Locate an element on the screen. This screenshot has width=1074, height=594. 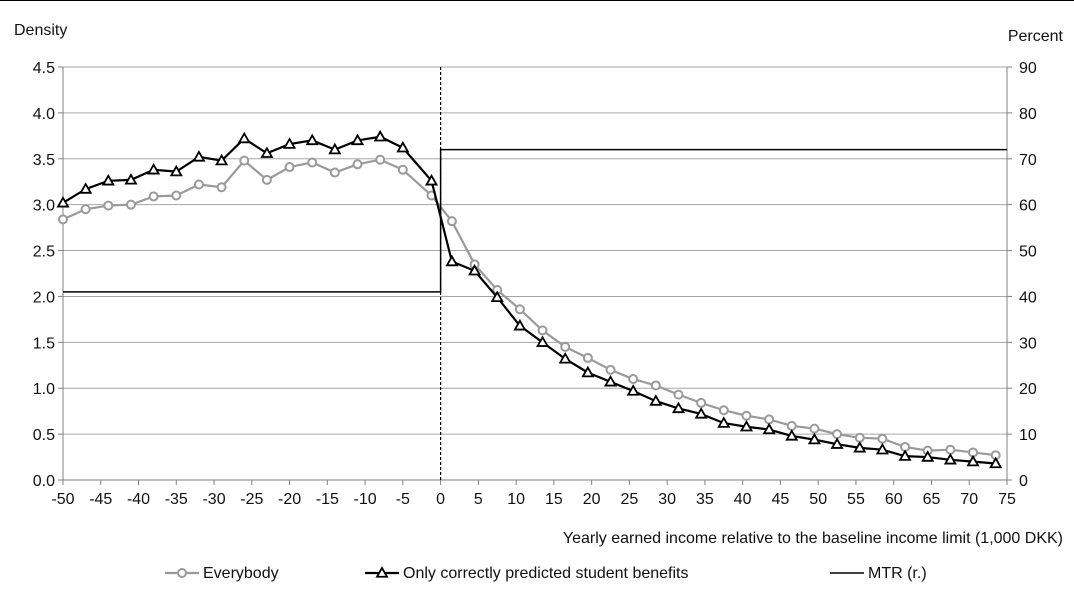
x-tick-label: 65 is located at coordinates (932, 499).